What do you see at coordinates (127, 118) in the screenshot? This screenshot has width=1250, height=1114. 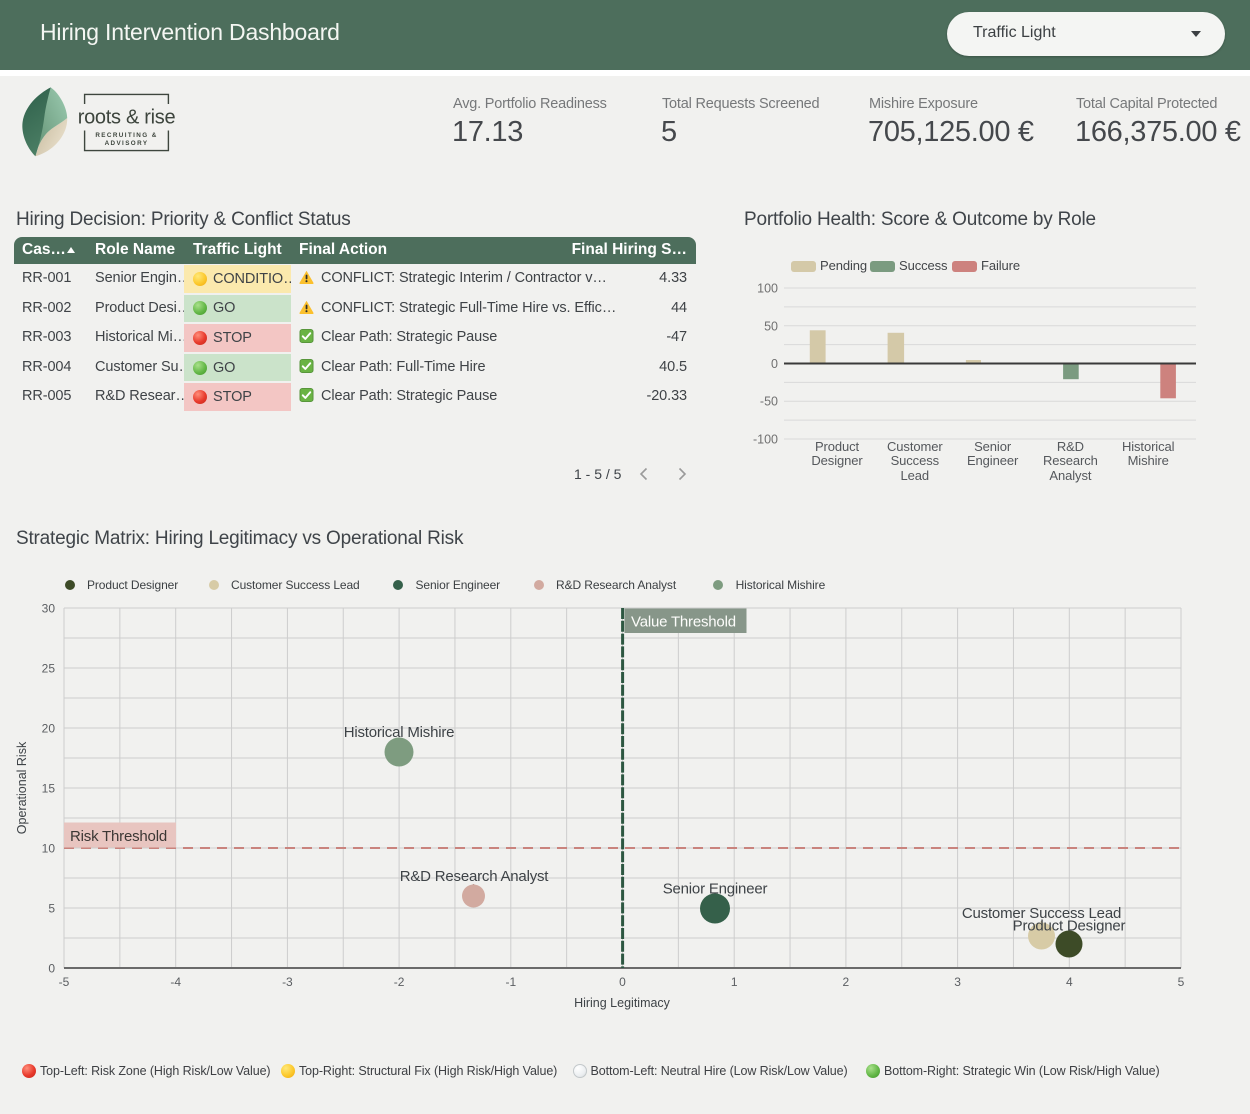 I see `svg-text: roots & rise` at bounding box center [127, 118].